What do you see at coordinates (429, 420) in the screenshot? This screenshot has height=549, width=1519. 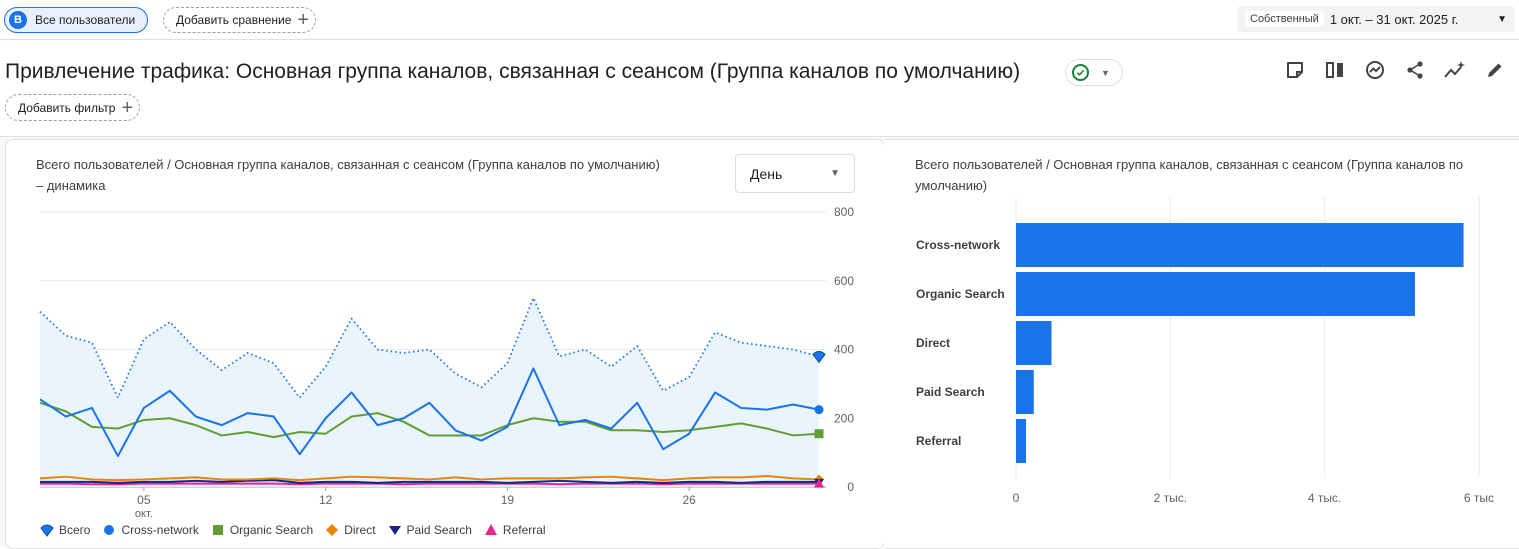 I see `series-line-organic-search` at bounding box center [429, 420].